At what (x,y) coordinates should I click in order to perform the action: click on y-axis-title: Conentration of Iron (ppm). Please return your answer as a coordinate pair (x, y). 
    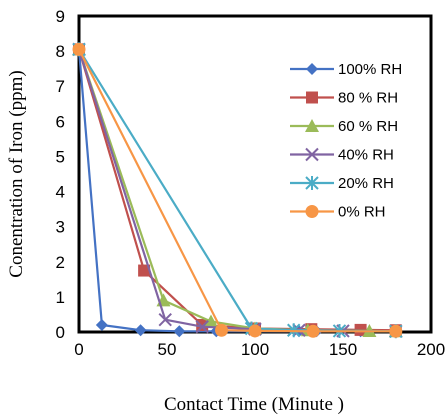
    Looking at the image, I should click on (16, 173).